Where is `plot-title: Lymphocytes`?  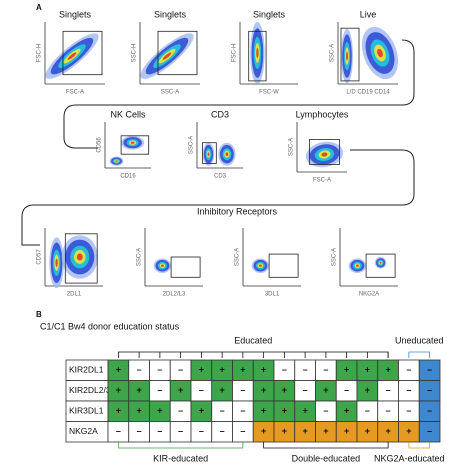 plot-title: Lymphocytes is located at coordinates (322, 114).